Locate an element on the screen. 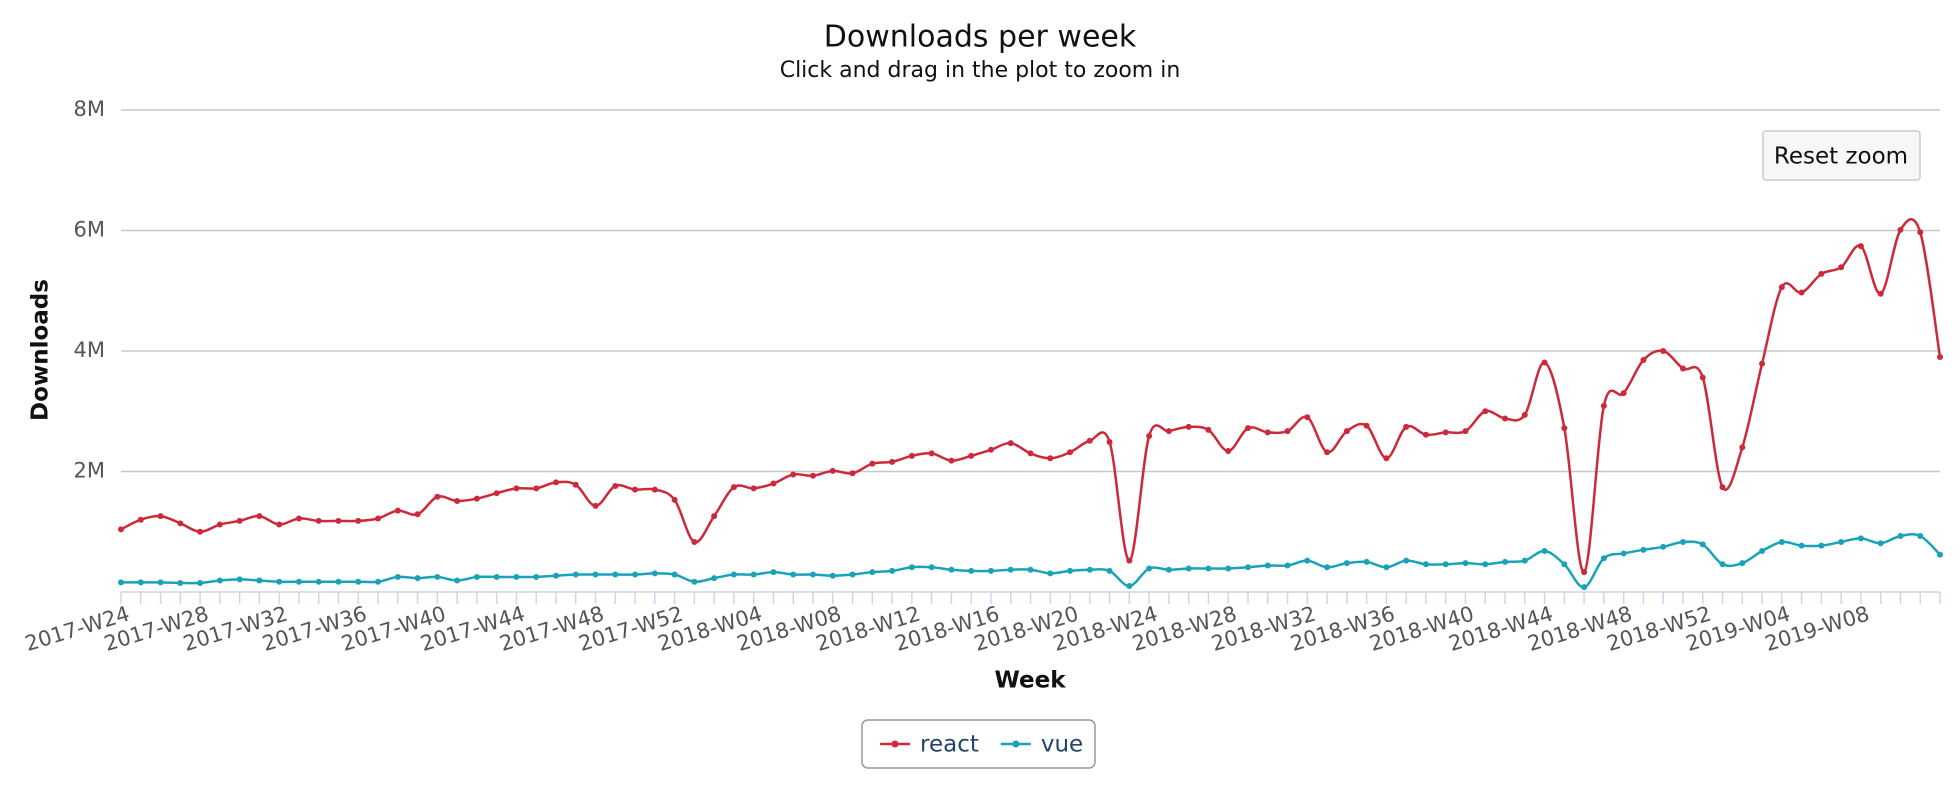  x-axis-title: Week is located at coordinates (1030, 681).